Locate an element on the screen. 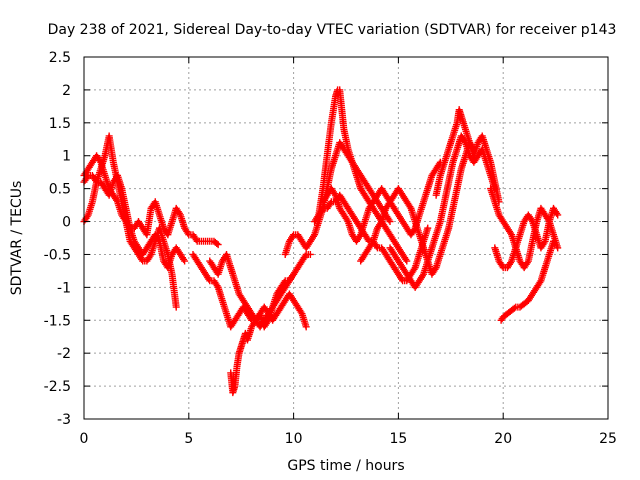  x-tick-label: 20 is located at coordinates (503, 439).